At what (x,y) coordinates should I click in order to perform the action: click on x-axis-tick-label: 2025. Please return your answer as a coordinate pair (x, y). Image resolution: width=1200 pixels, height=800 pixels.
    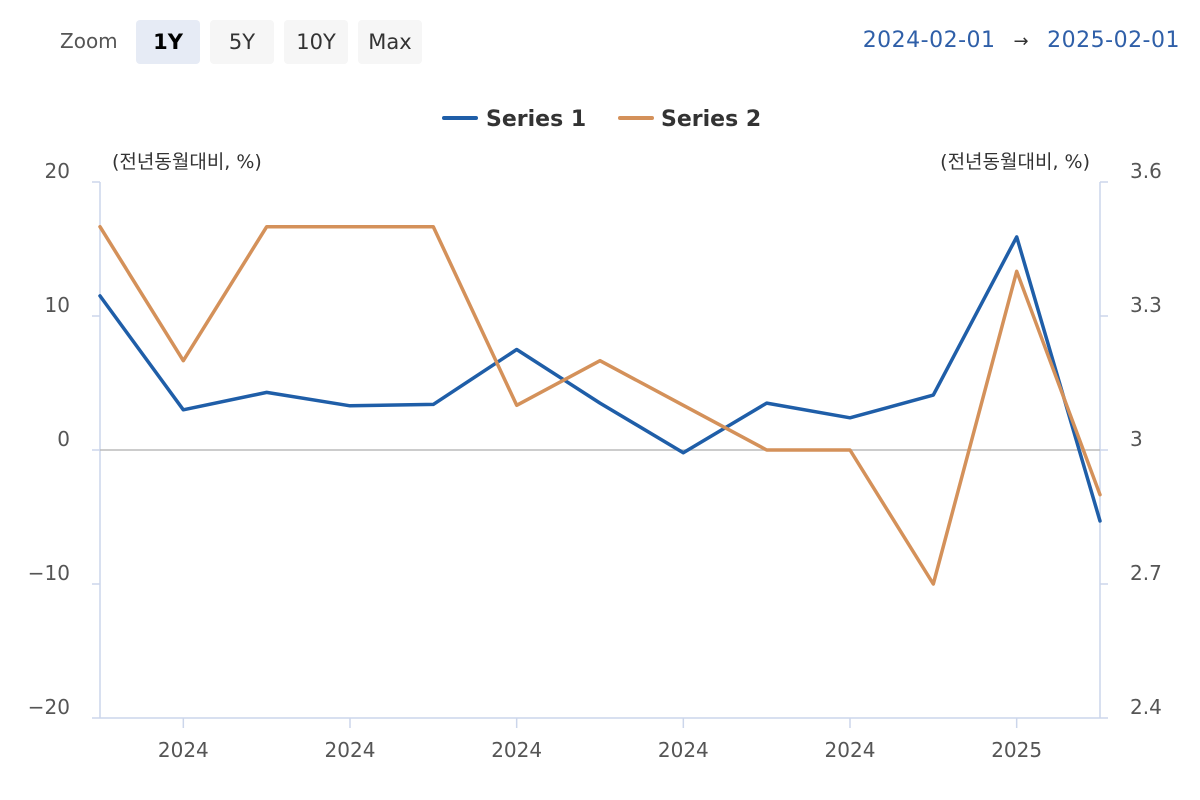
    Looking at the image, I should click on (1016, 750).